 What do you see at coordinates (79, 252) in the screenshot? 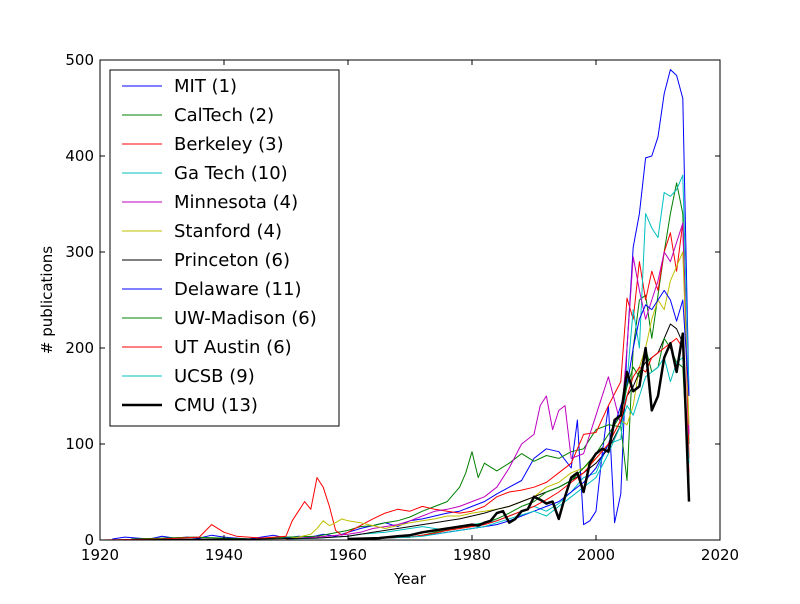
I see `y-tick-label: 300` at bounding box center [79, 252].